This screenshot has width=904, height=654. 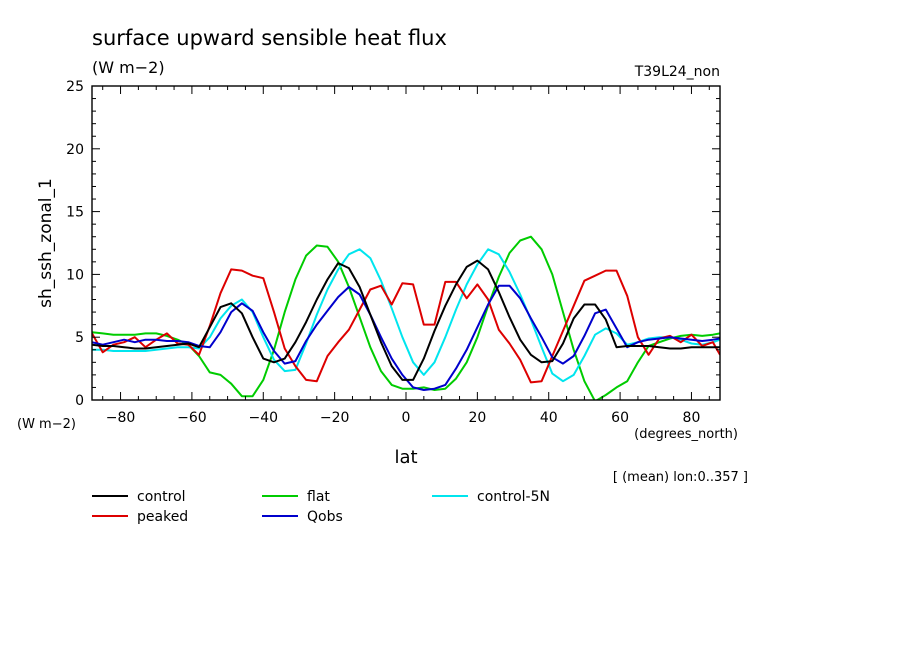 I want to click on run-label: T39L24_non, so click(x=677, y=72).